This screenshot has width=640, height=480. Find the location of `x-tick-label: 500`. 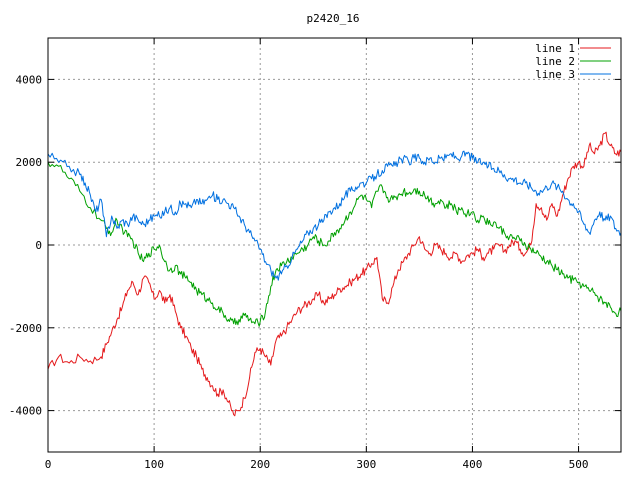

x-tick-label: 500 is located at coordinates (579, 464).